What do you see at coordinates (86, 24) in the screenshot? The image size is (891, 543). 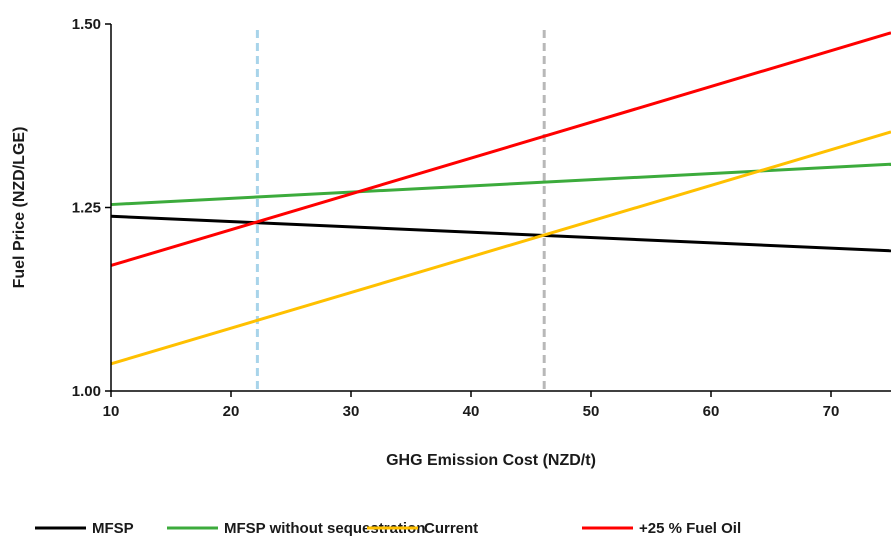 I see `y-tick-label: 1.50` at bounding box center [86, 24].